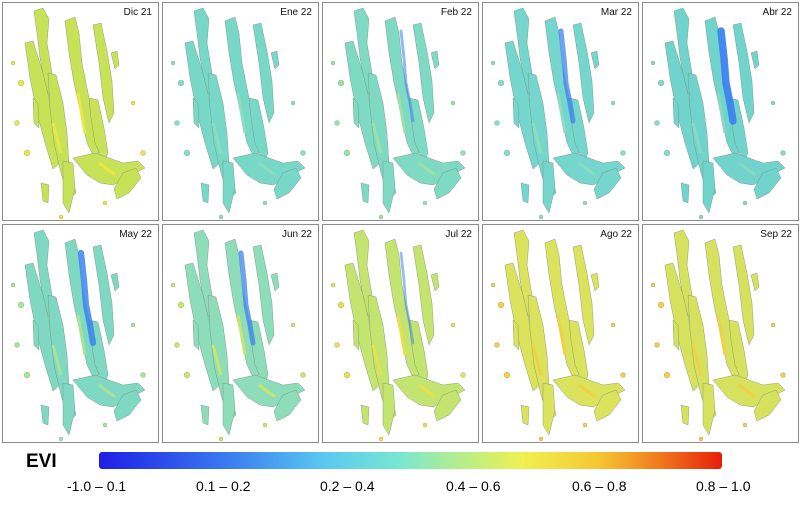 The image size is (800, 505). Describe the element at coordinates (616, 234) in the screenshot. I see `panel-label: Ago 22` at that location.